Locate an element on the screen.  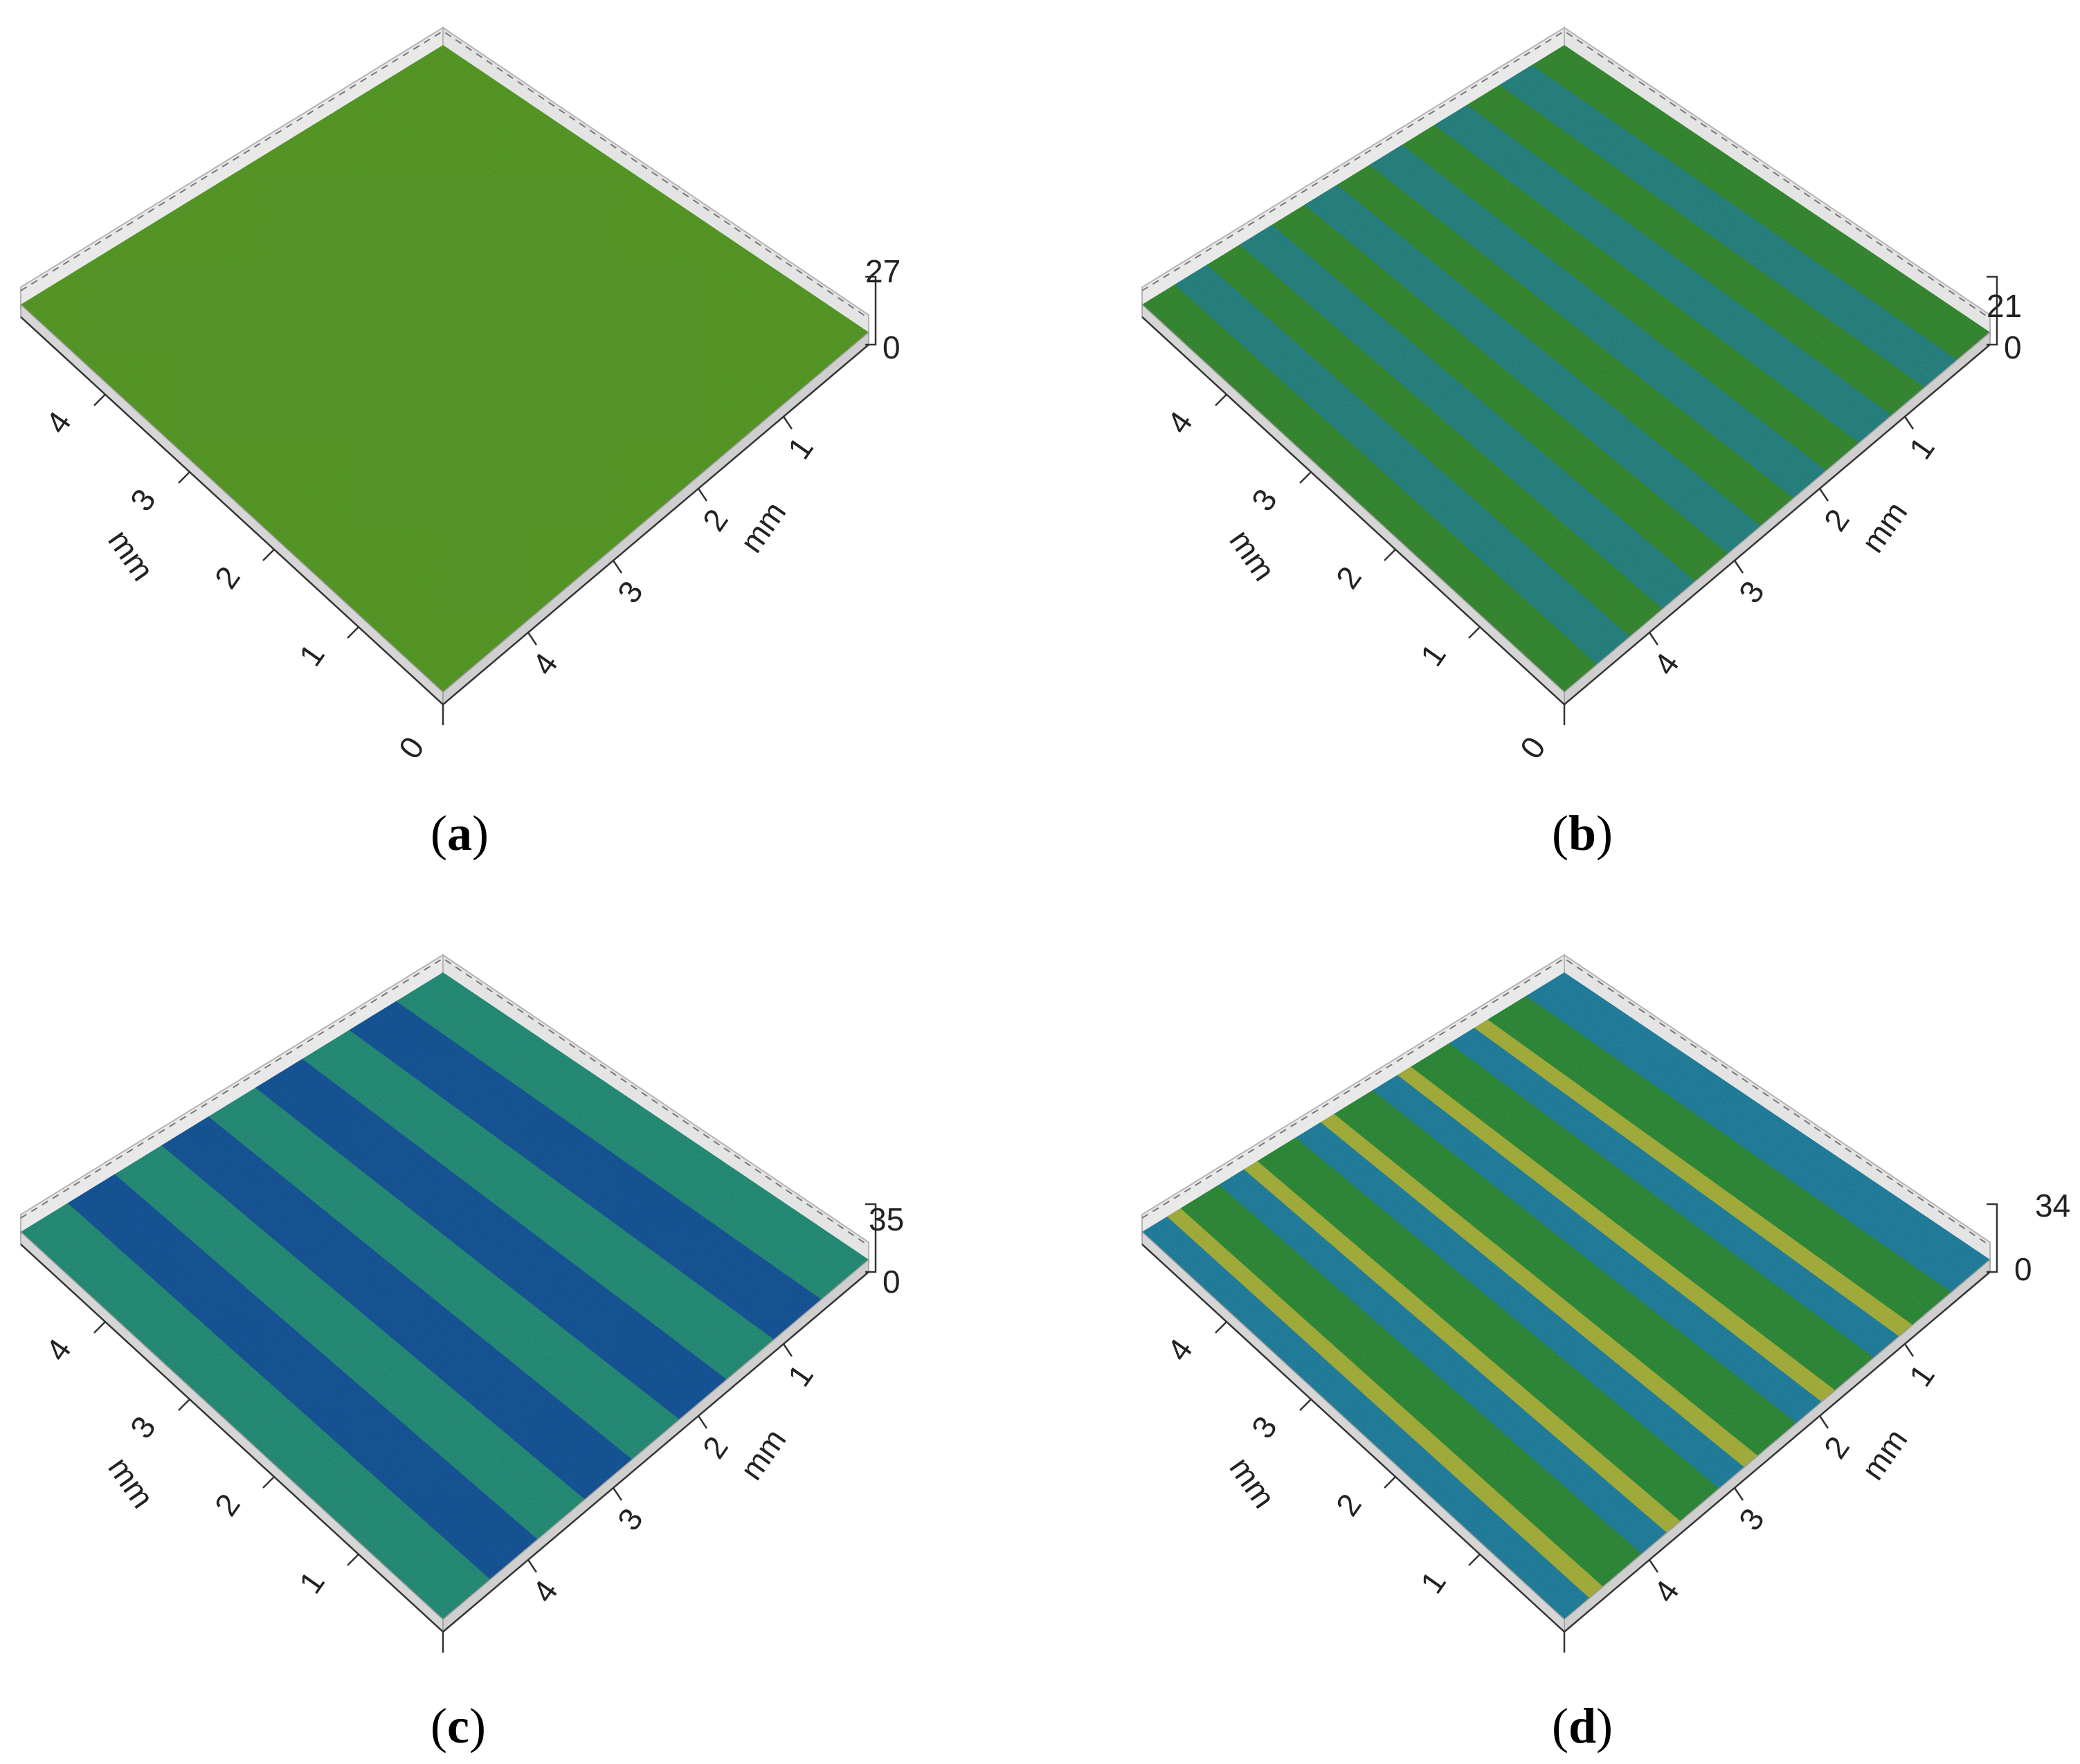
panel-b-y-tick-label: 2 is located at coordinates (1837, 520).